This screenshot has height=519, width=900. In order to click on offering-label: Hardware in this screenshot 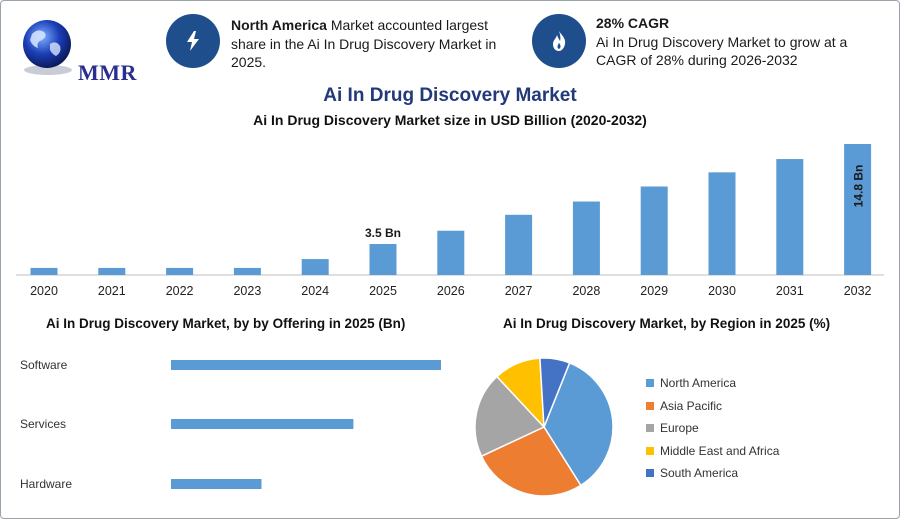, I will do `click(46, 484)`.